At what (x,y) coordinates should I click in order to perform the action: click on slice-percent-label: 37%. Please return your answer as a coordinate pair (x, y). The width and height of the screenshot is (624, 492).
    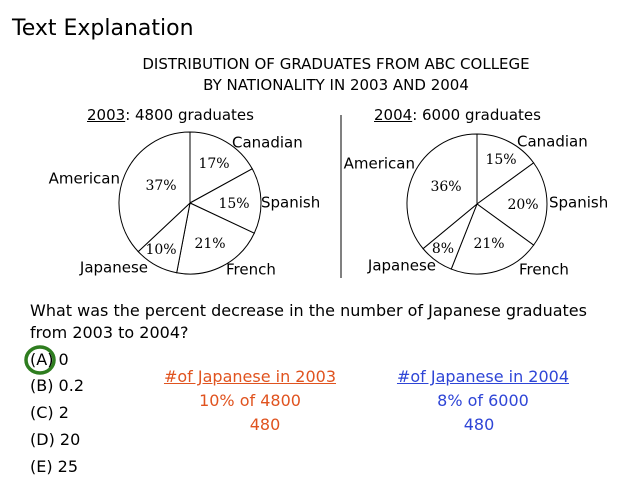
    Looking at the image, I should click on (160, 186).